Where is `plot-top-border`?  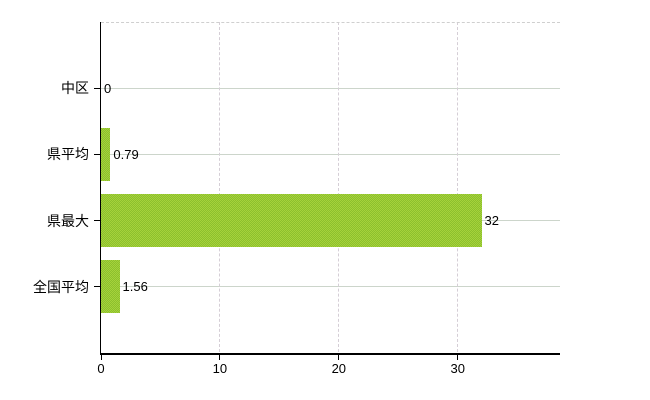 plot-top-border is located at coordinates (330, 22).